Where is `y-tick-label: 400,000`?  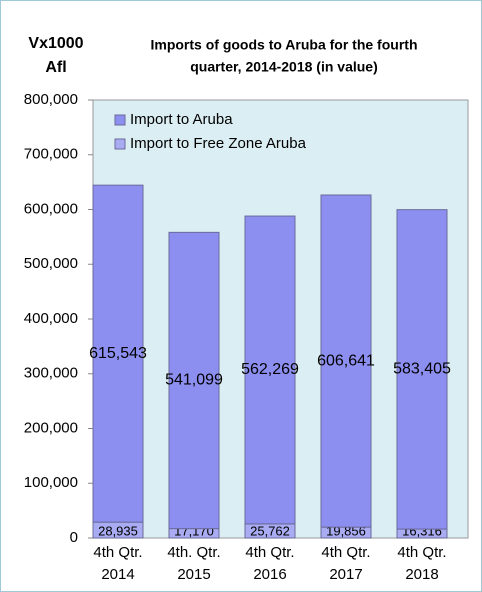 y-tick-label: 400,000 is located at coordinates (51, 318).